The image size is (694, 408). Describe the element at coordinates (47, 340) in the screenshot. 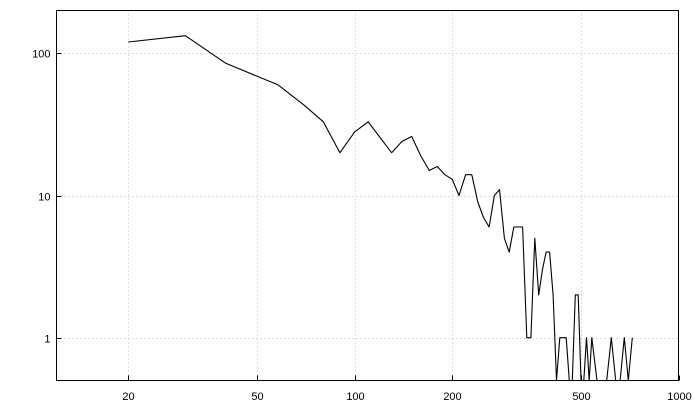

I see `y-tick-label: 1` at that location.